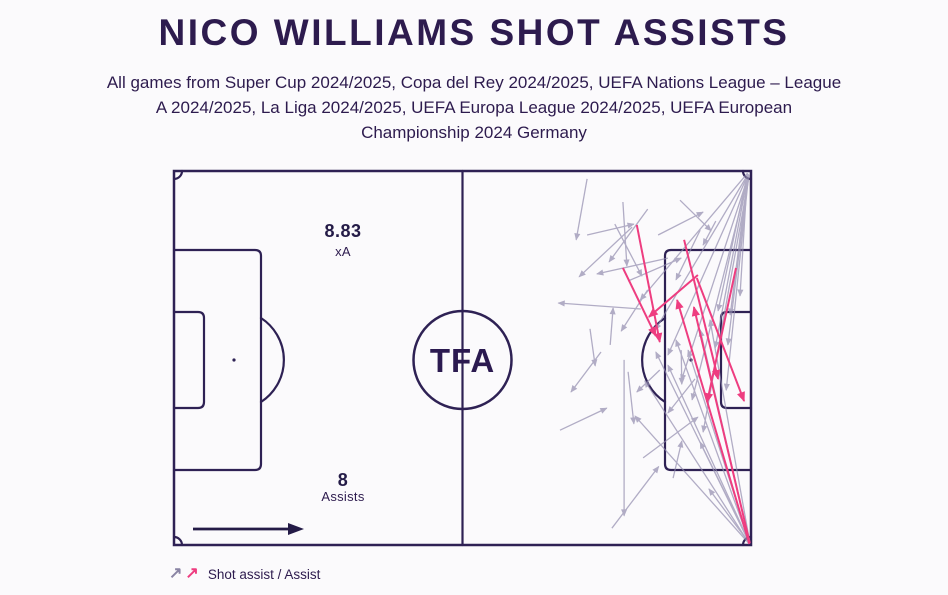  What do you see at coordinates (217, 360) in the screenshot?
I see `left-penalty-box` at bounding box center [217, 360].